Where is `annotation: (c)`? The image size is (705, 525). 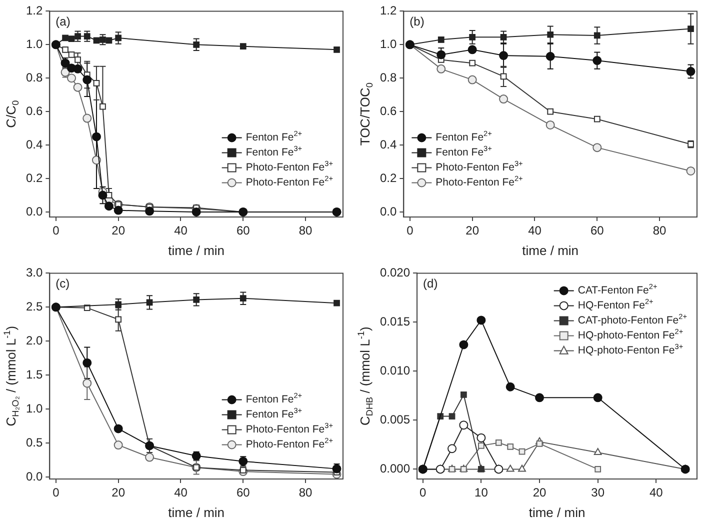
annotation: (c) is located at coordinates (63, 283).